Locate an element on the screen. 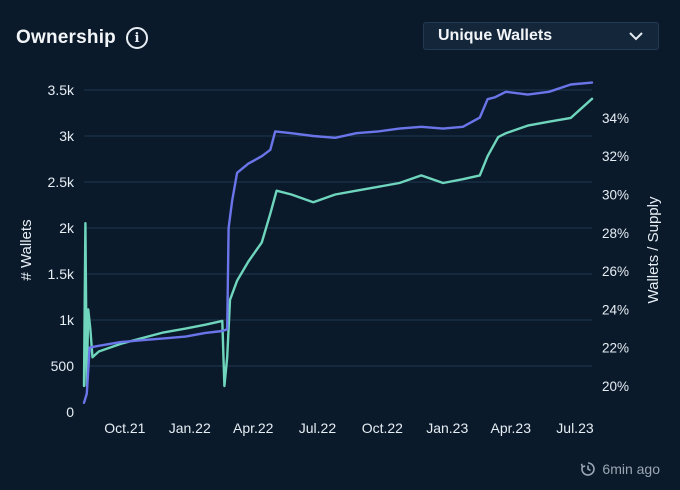 The image size is (680, 490). y-right-tick-label: 20% is located at coordinates (615, 386).